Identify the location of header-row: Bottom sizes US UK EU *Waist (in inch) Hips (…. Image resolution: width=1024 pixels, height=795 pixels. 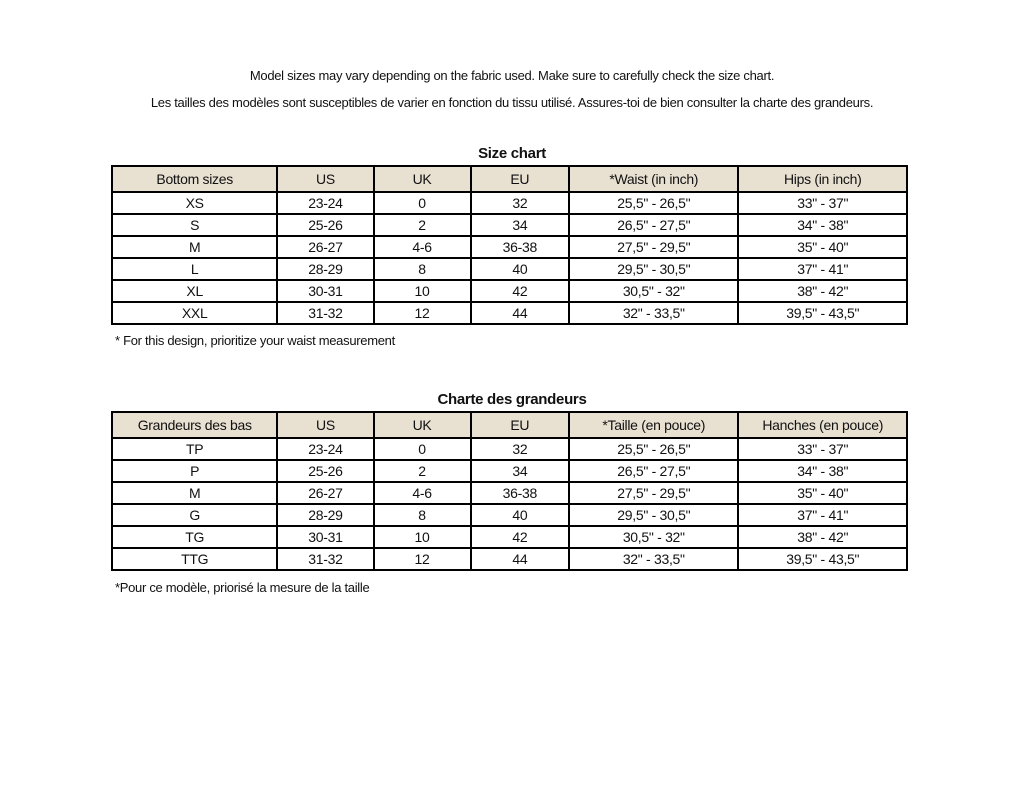
(509, 179).